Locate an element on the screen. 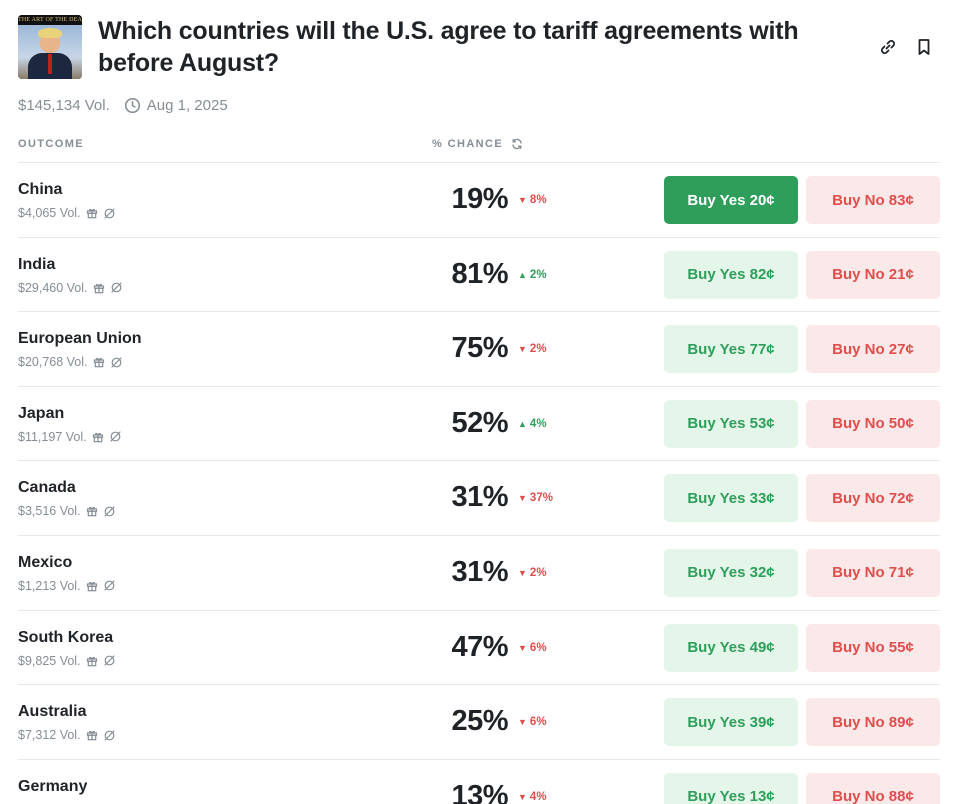 This screenshot has height=804, width=955. outcome-volume: $20,768 Vol. is located at coordinates (53, 362).